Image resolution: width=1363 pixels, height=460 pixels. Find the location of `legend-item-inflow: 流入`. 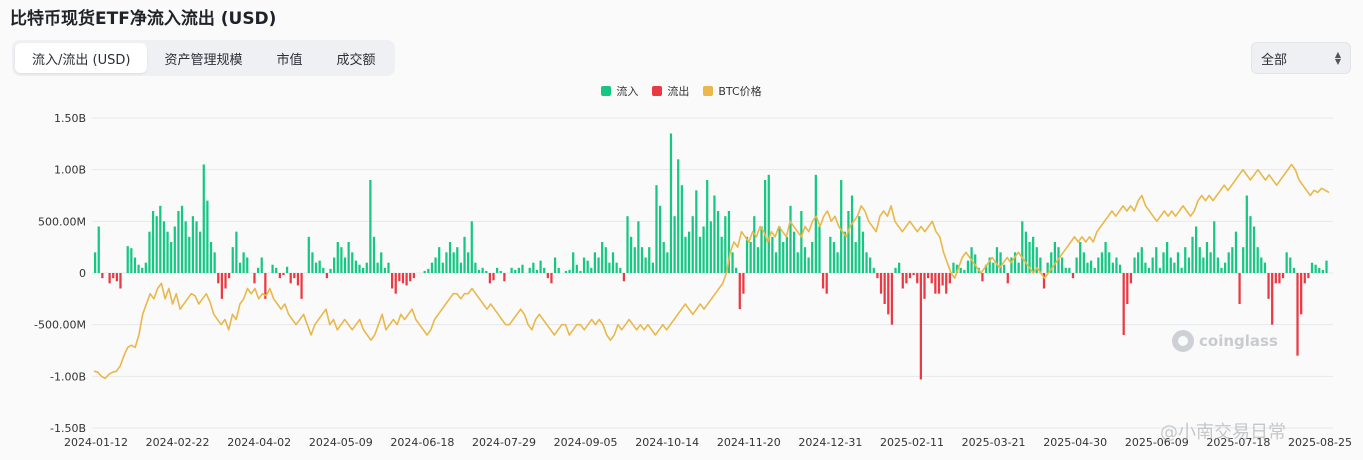

legend-item-inflow: 流入 is located at coordinates (619, 91).